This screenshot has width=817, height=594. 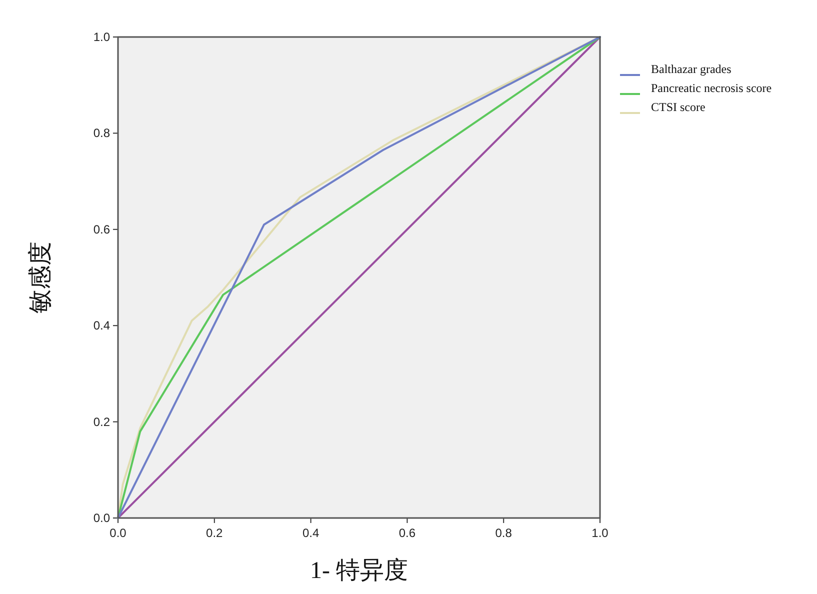 I want to click on legend-label: Balthazar grades, so click(x=691, y=69).